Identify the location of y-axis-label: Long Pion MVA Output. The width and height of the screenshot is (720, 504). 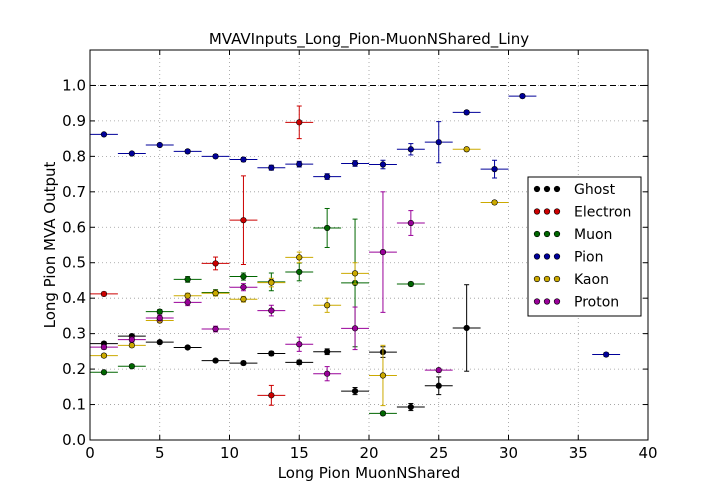
(50, 244).